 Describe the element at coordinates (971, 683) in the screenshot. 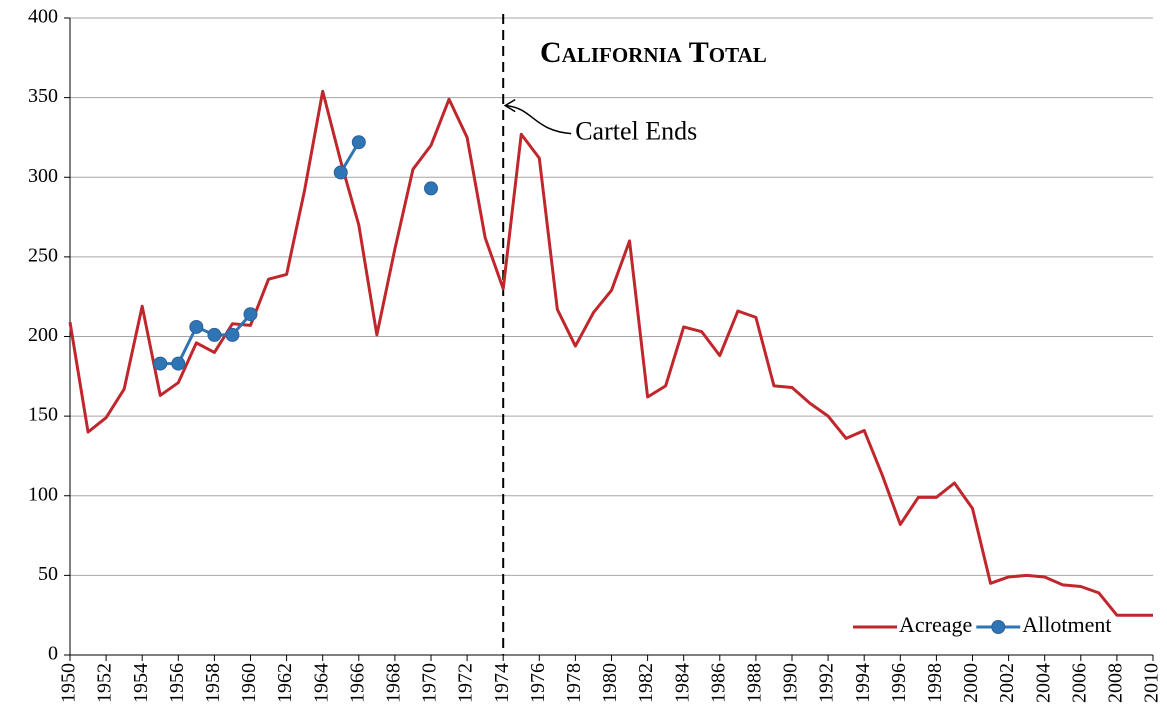

I see `x-tick-label: 2000` at that location.